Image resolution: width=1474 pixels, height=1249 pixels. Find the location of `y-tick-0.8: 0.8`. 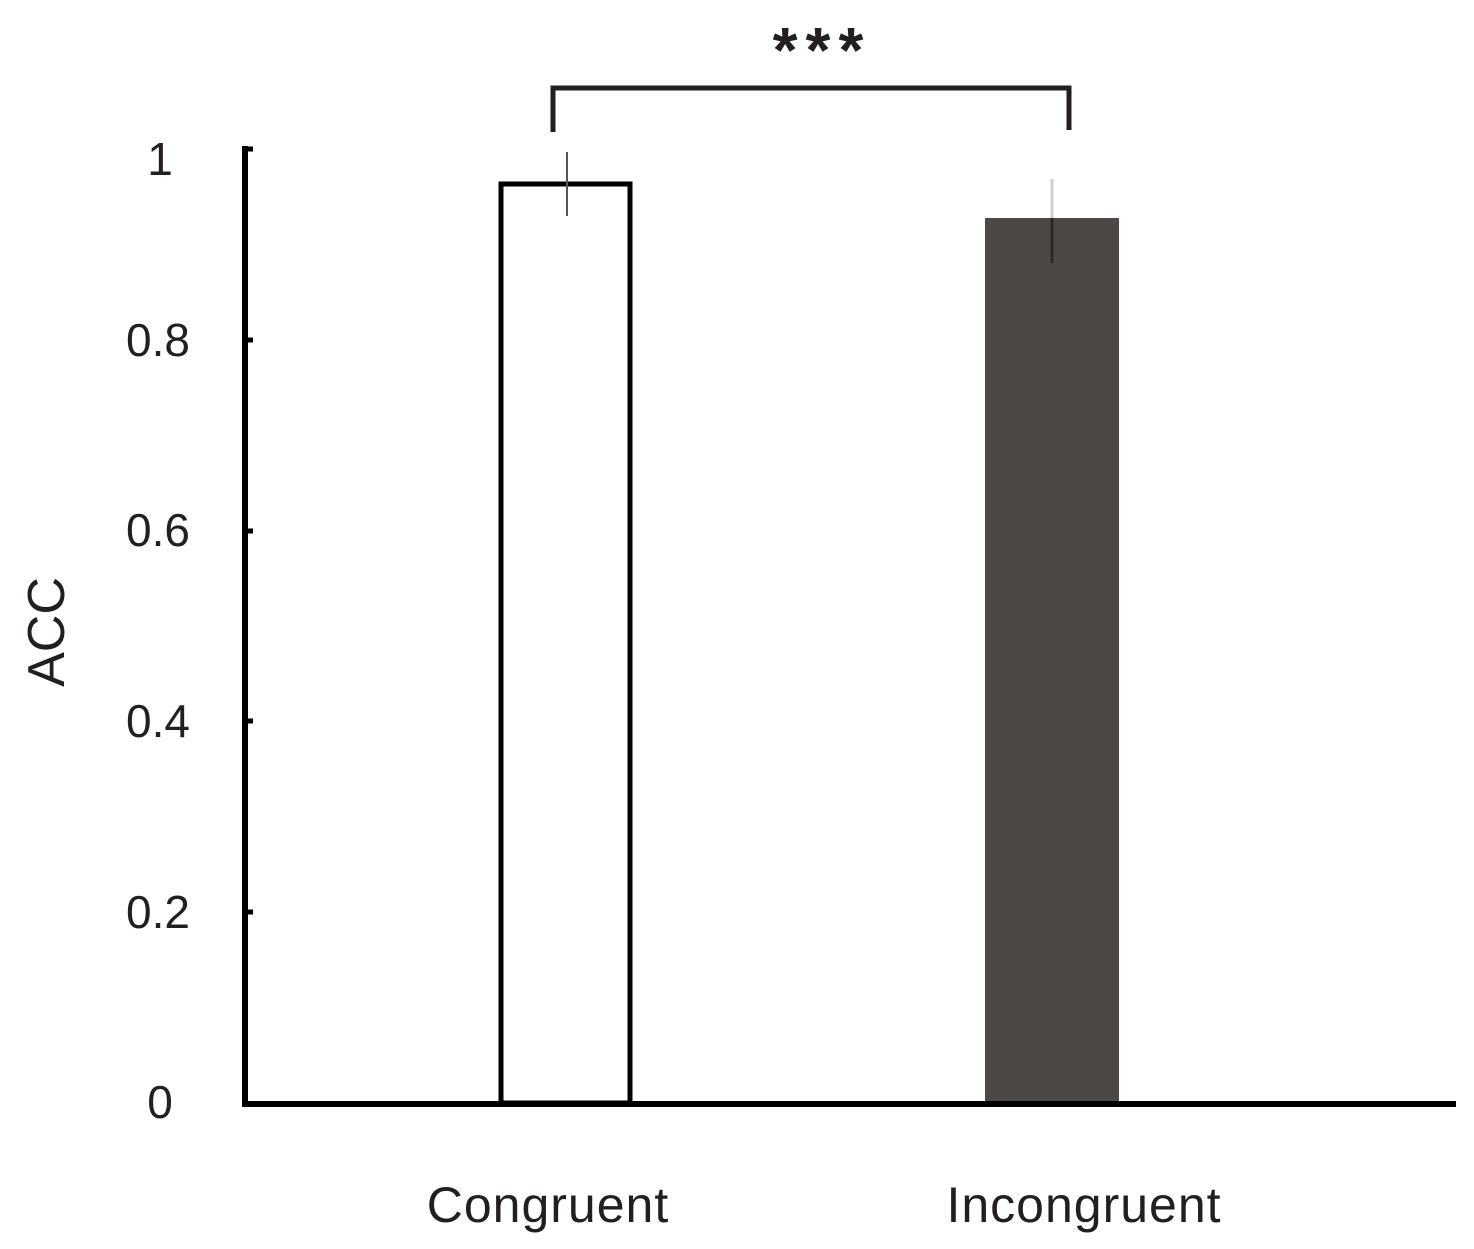

y-tick-0.8: 0.8 is located at coordinates (158, 340).